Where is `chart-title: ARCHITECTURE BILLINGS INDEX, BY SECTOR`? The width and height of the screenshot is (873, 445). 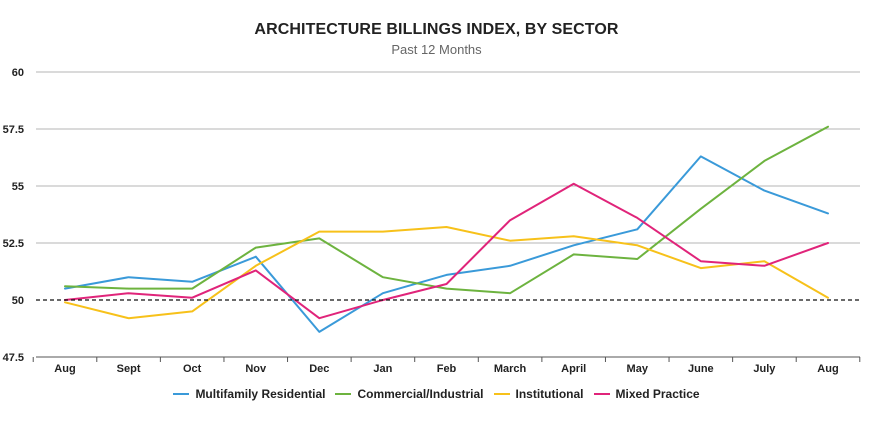
chart-title: ARCHITECTURE BILLINGS INDEX, BY SECTOR is located at coordinates (436, 29).